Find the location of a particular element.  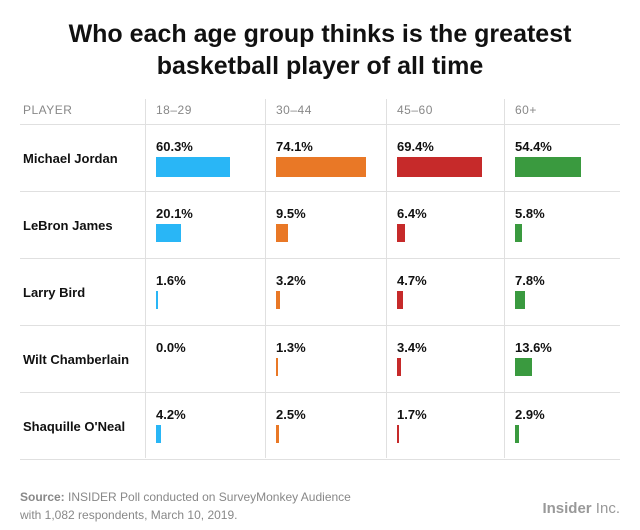

value-label: 20.1% is located at coordinates (174, 213).